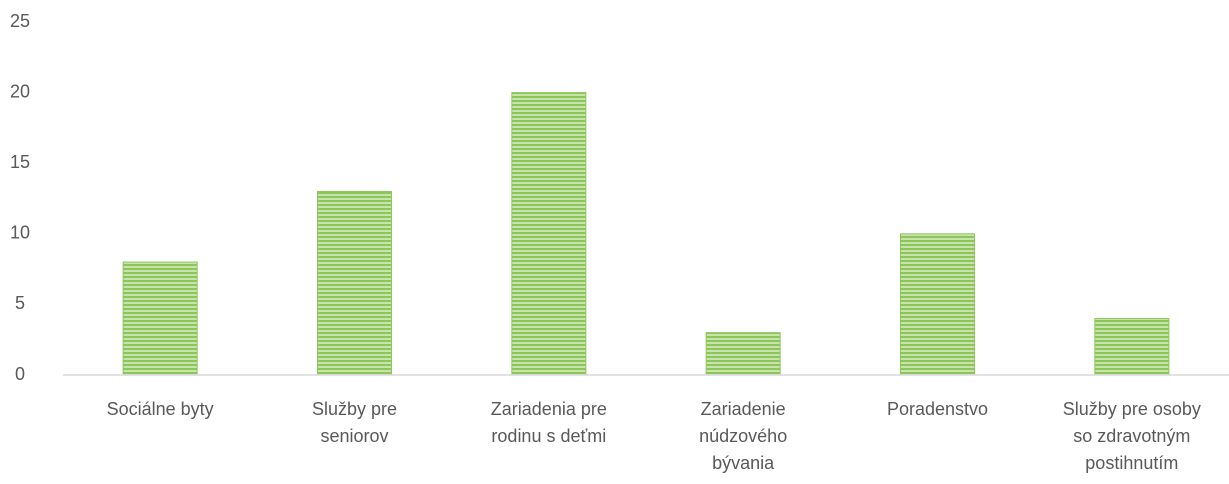 This screenshot has height=484, width=1229. Describe the element at coordinates (20, 21) in the screenshot. I see `y-tick-label: 25` at that location.